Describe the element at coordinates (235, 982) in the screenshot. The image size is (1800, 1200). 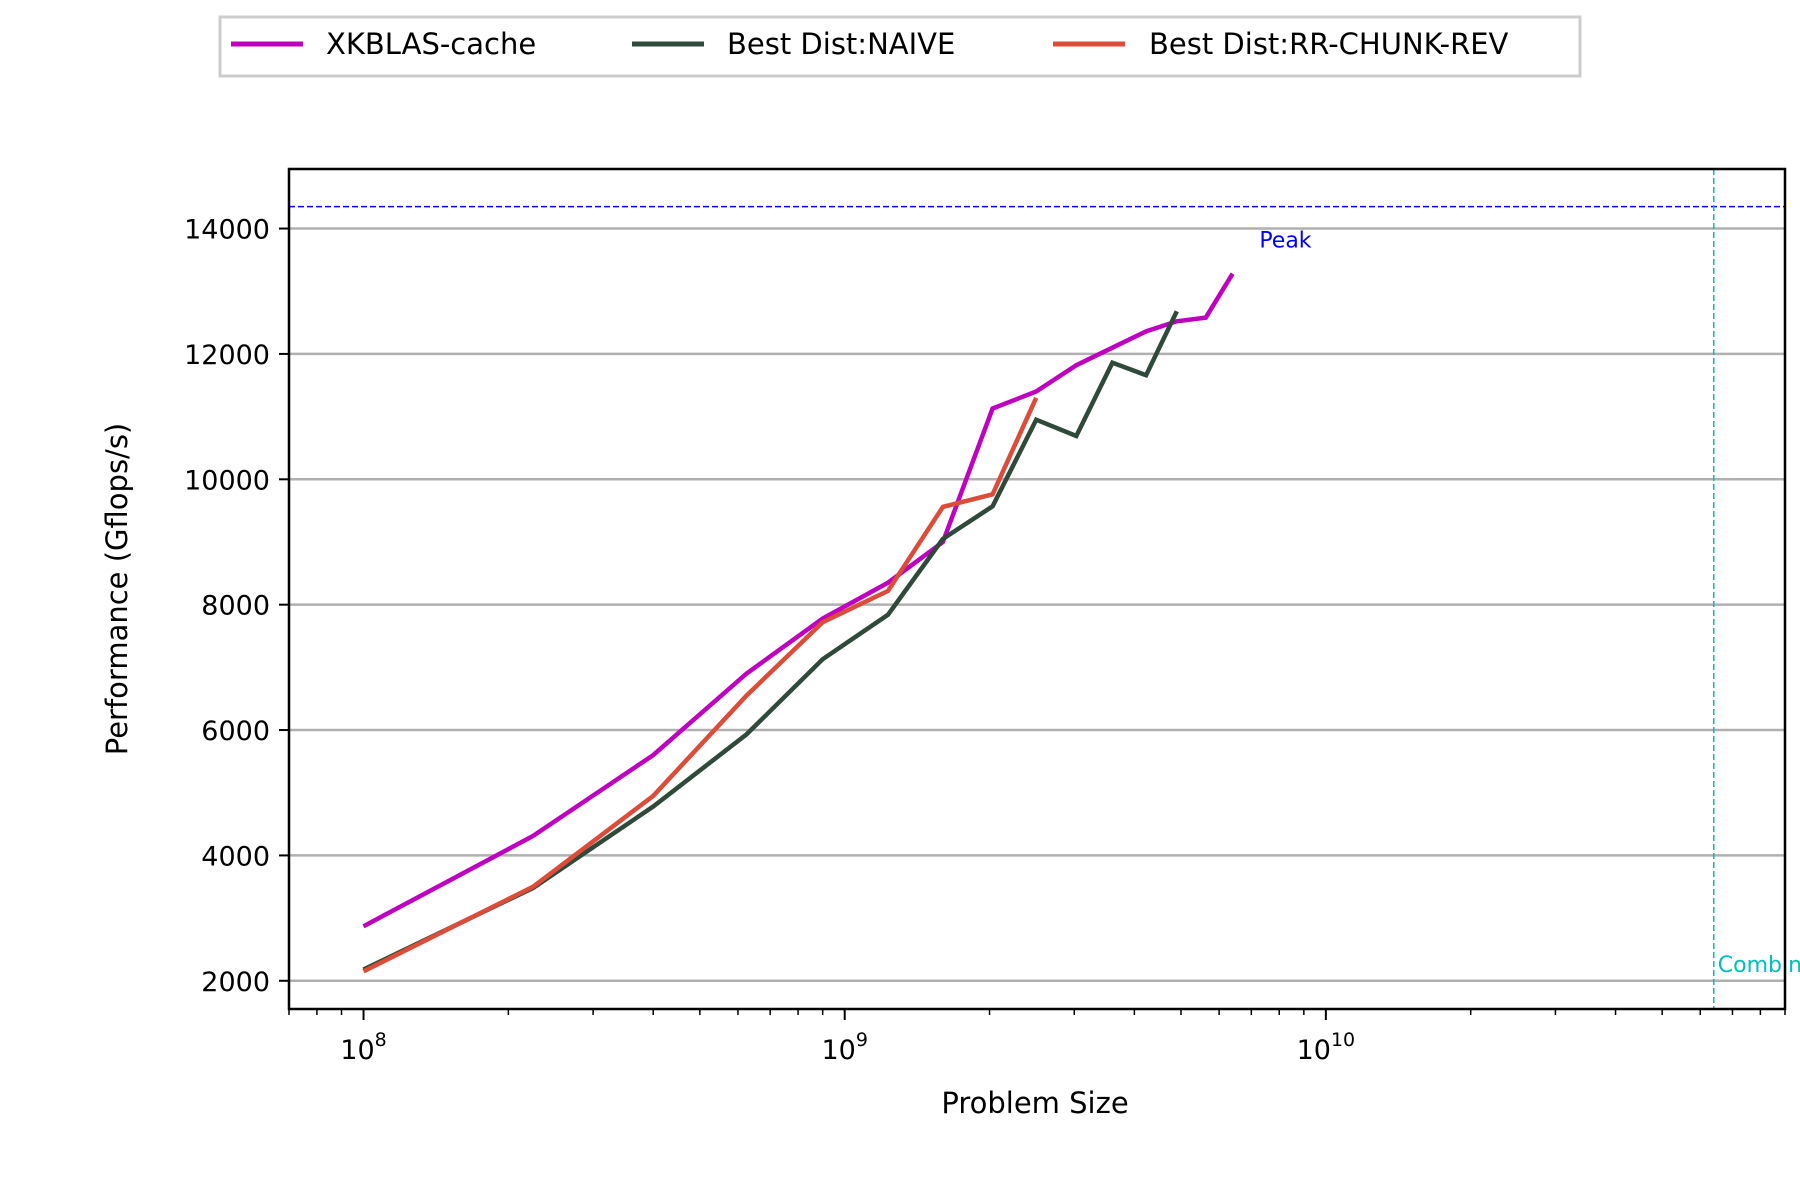
I see `y-tick-label: 2000` at that location.